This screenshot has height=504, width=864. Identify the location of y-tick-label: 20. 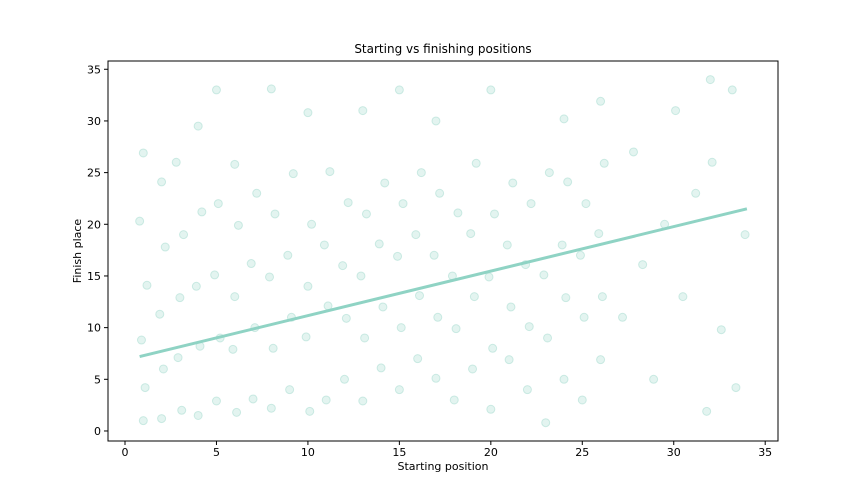
(94, 224).